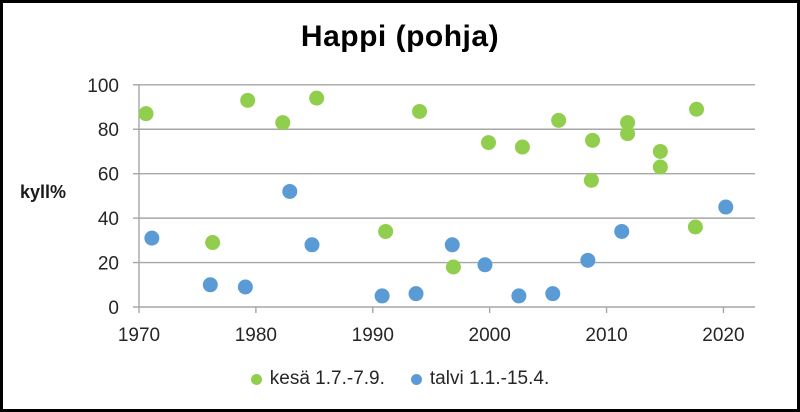  I want to click on y-axis-title: kyll%, so click(43, 192).